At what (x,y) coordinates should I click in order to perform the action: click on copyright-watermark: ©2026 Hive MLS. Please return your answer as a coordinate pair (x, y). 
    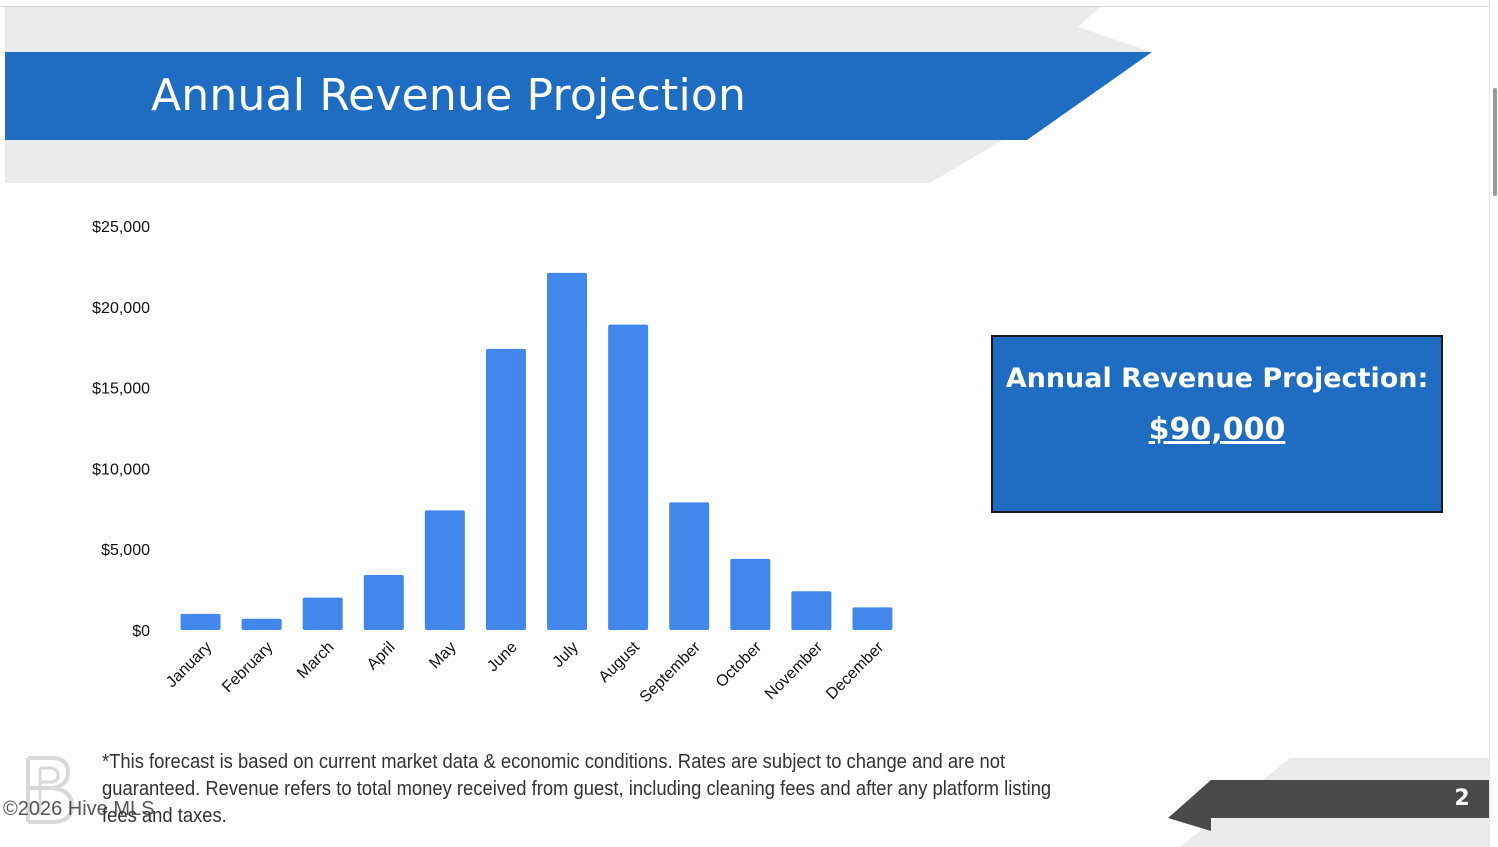
    Looking at the image, I should click on (79, 809).